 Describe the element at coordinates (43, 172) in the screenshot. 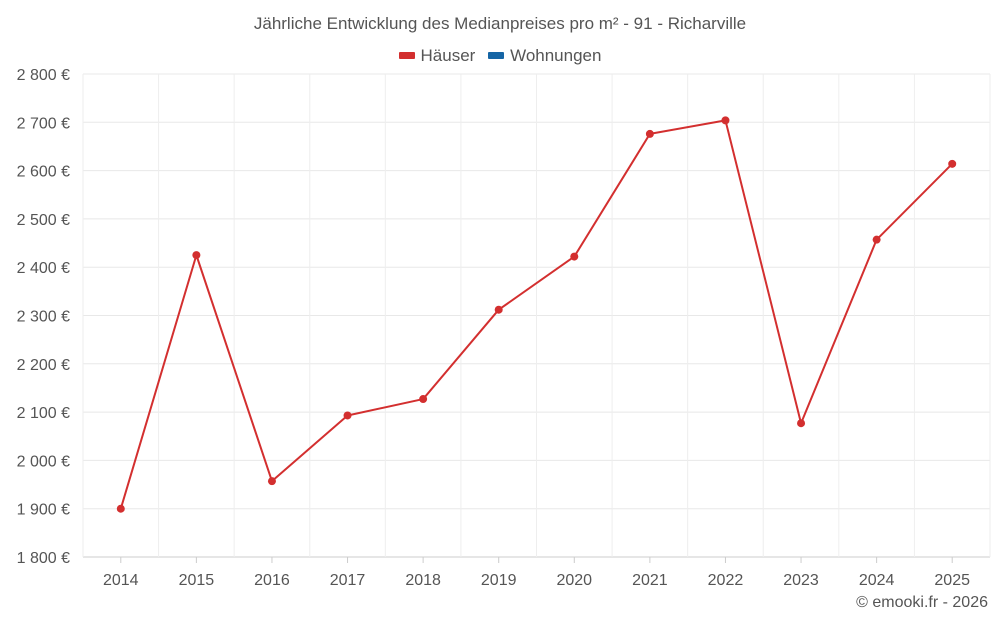

I see `y-tick-label: 2 600 €` at that location.